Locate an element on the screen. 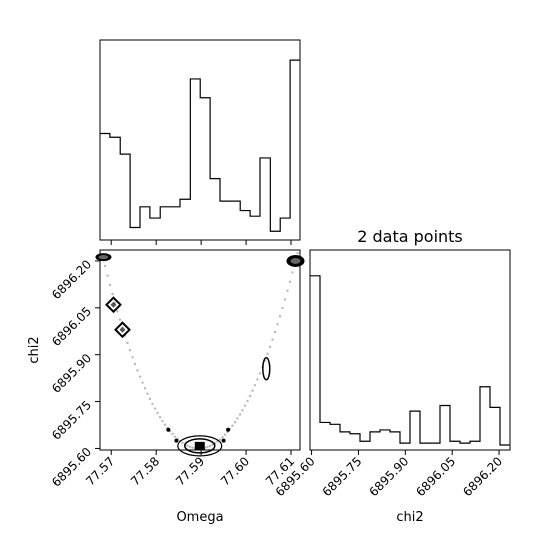 This screenshot has height=550, width=550. hist-chi2 is located at coordinates (410, 360).